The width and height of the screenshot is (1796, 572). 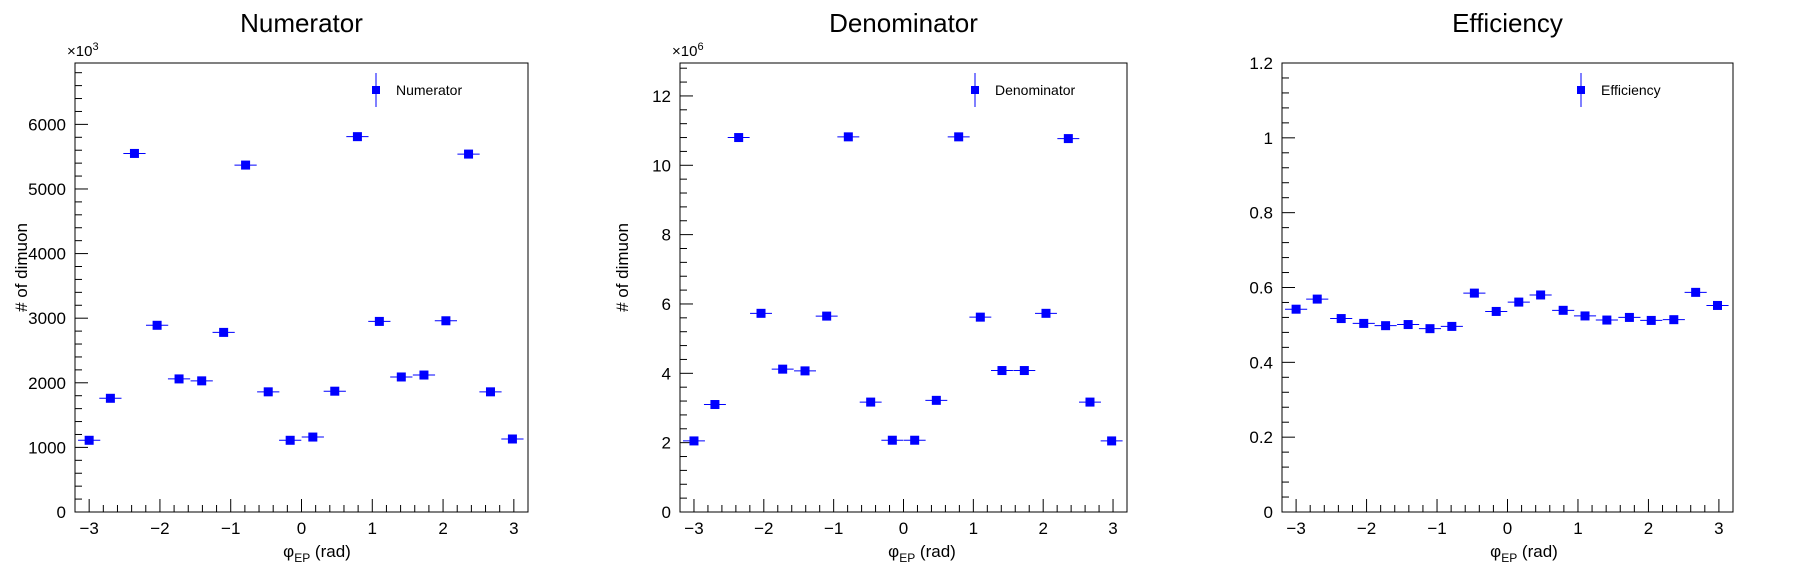 I want to click on y-tick-label: 8, so click(x=666, y=235).